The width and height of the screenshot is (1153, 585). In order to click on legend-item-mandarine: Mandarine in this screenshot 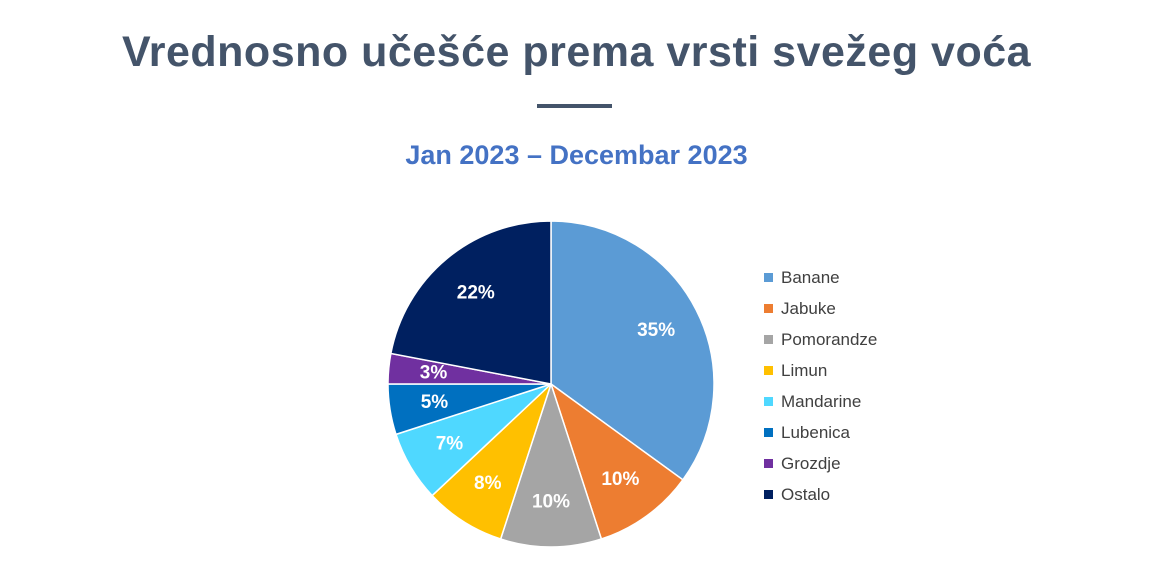, I will do `click(820, 401)`.